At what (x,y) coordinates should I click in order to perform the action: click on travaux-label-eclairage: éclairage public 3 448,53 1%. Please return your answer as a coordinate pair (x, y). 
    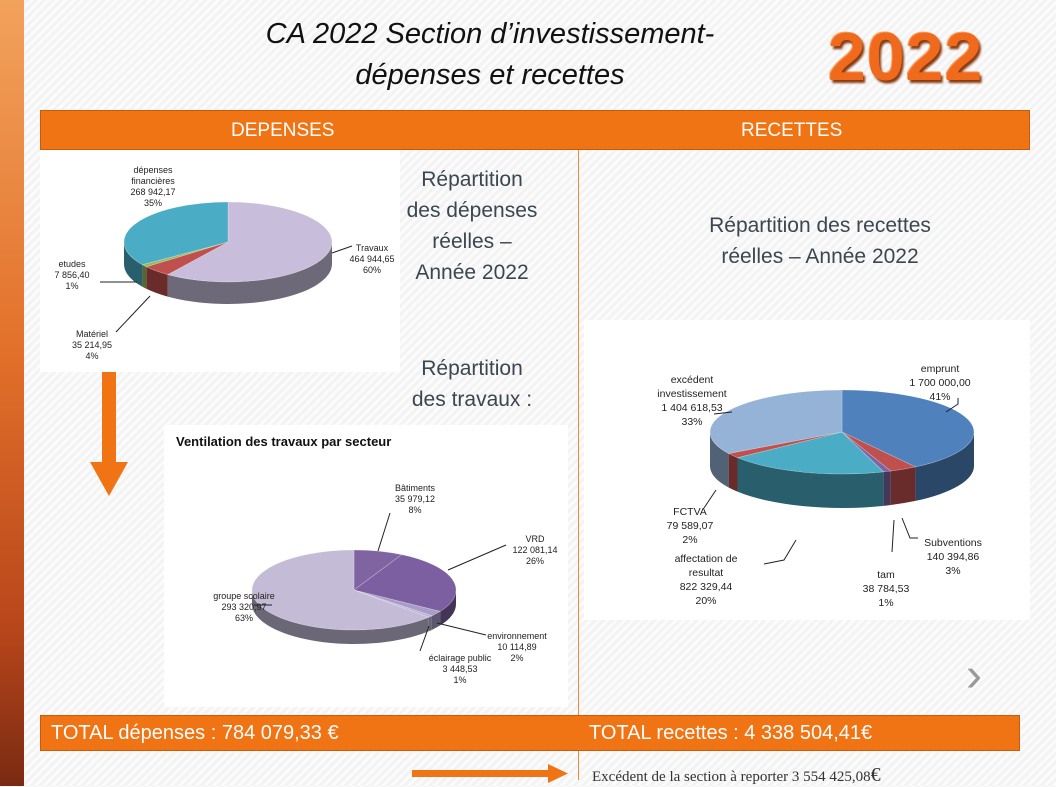
    Looking at the image, I should click on (460, 669).